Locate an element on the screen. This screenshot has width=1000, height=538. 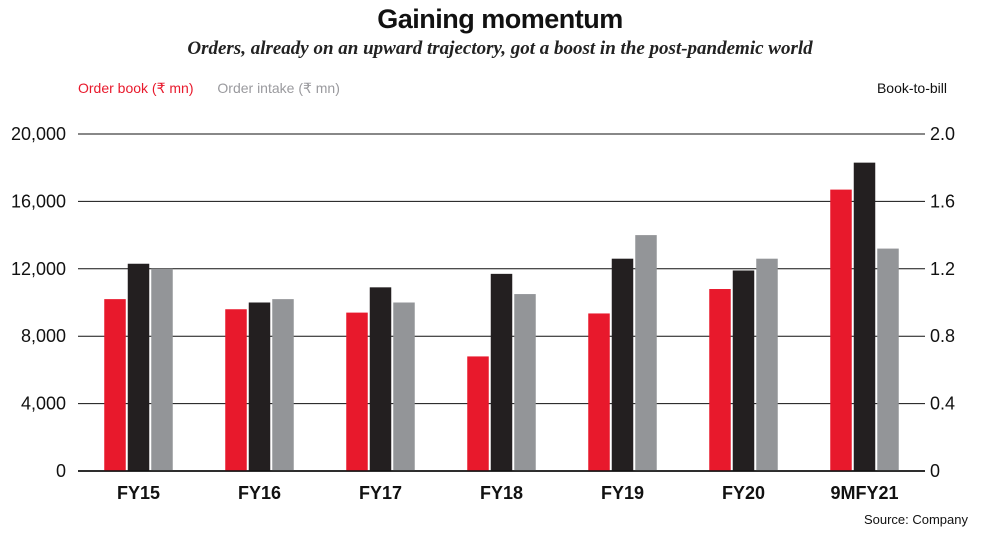
left-tick-label: 12,000 is located at coordinates (38, 269).